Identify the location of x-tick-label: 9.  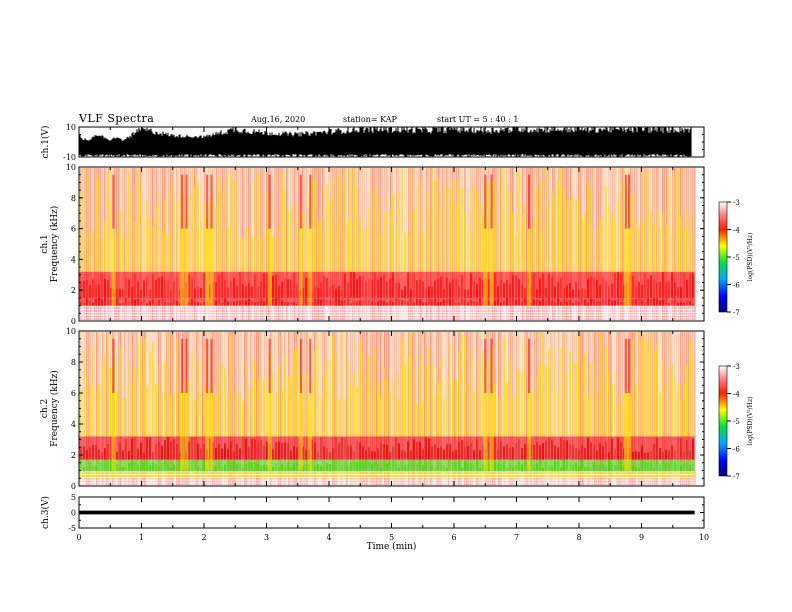
(641, 537).